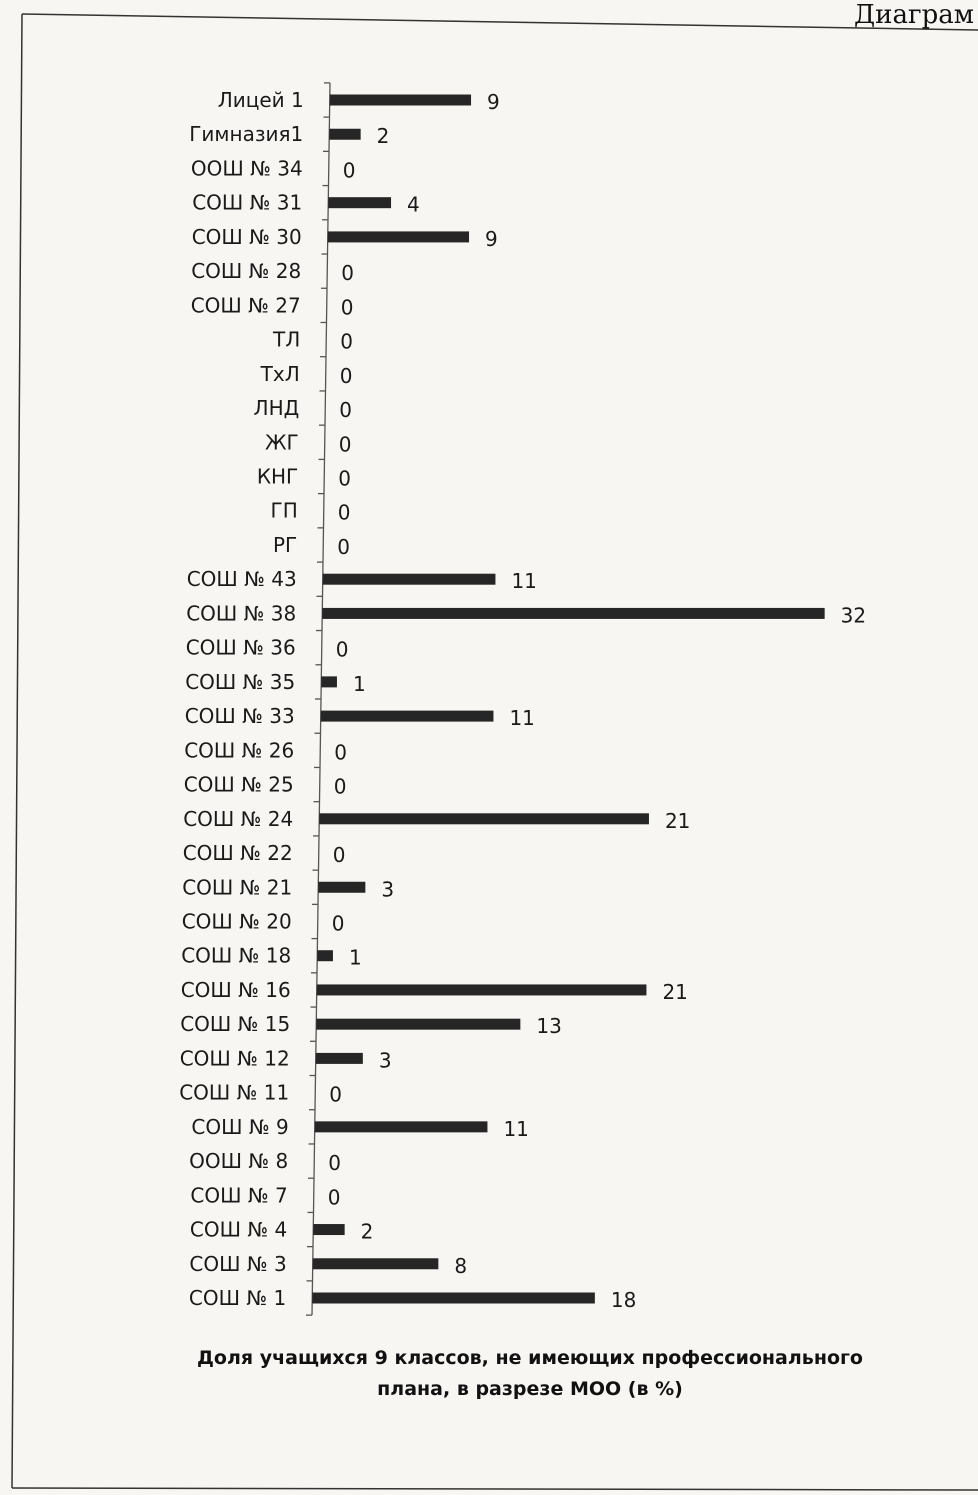 This screenshot has height=1495, width=978. I want to click on category-label: СОШ № 20, so click(237, 921).